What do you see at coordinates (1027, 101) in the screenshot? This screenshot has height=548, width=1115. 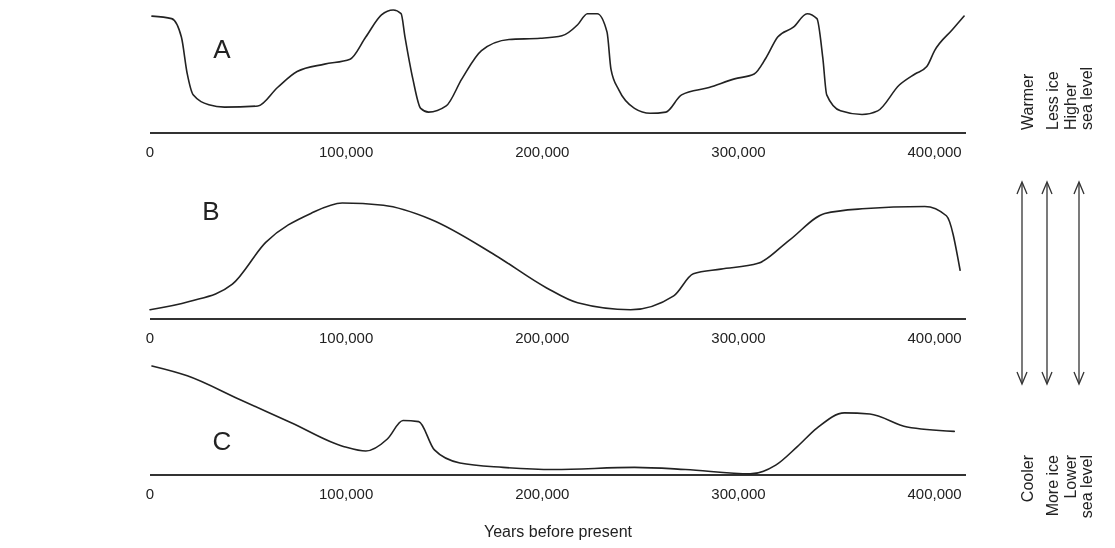 I see `text: Warmer` at bounding box center [1027, 101].